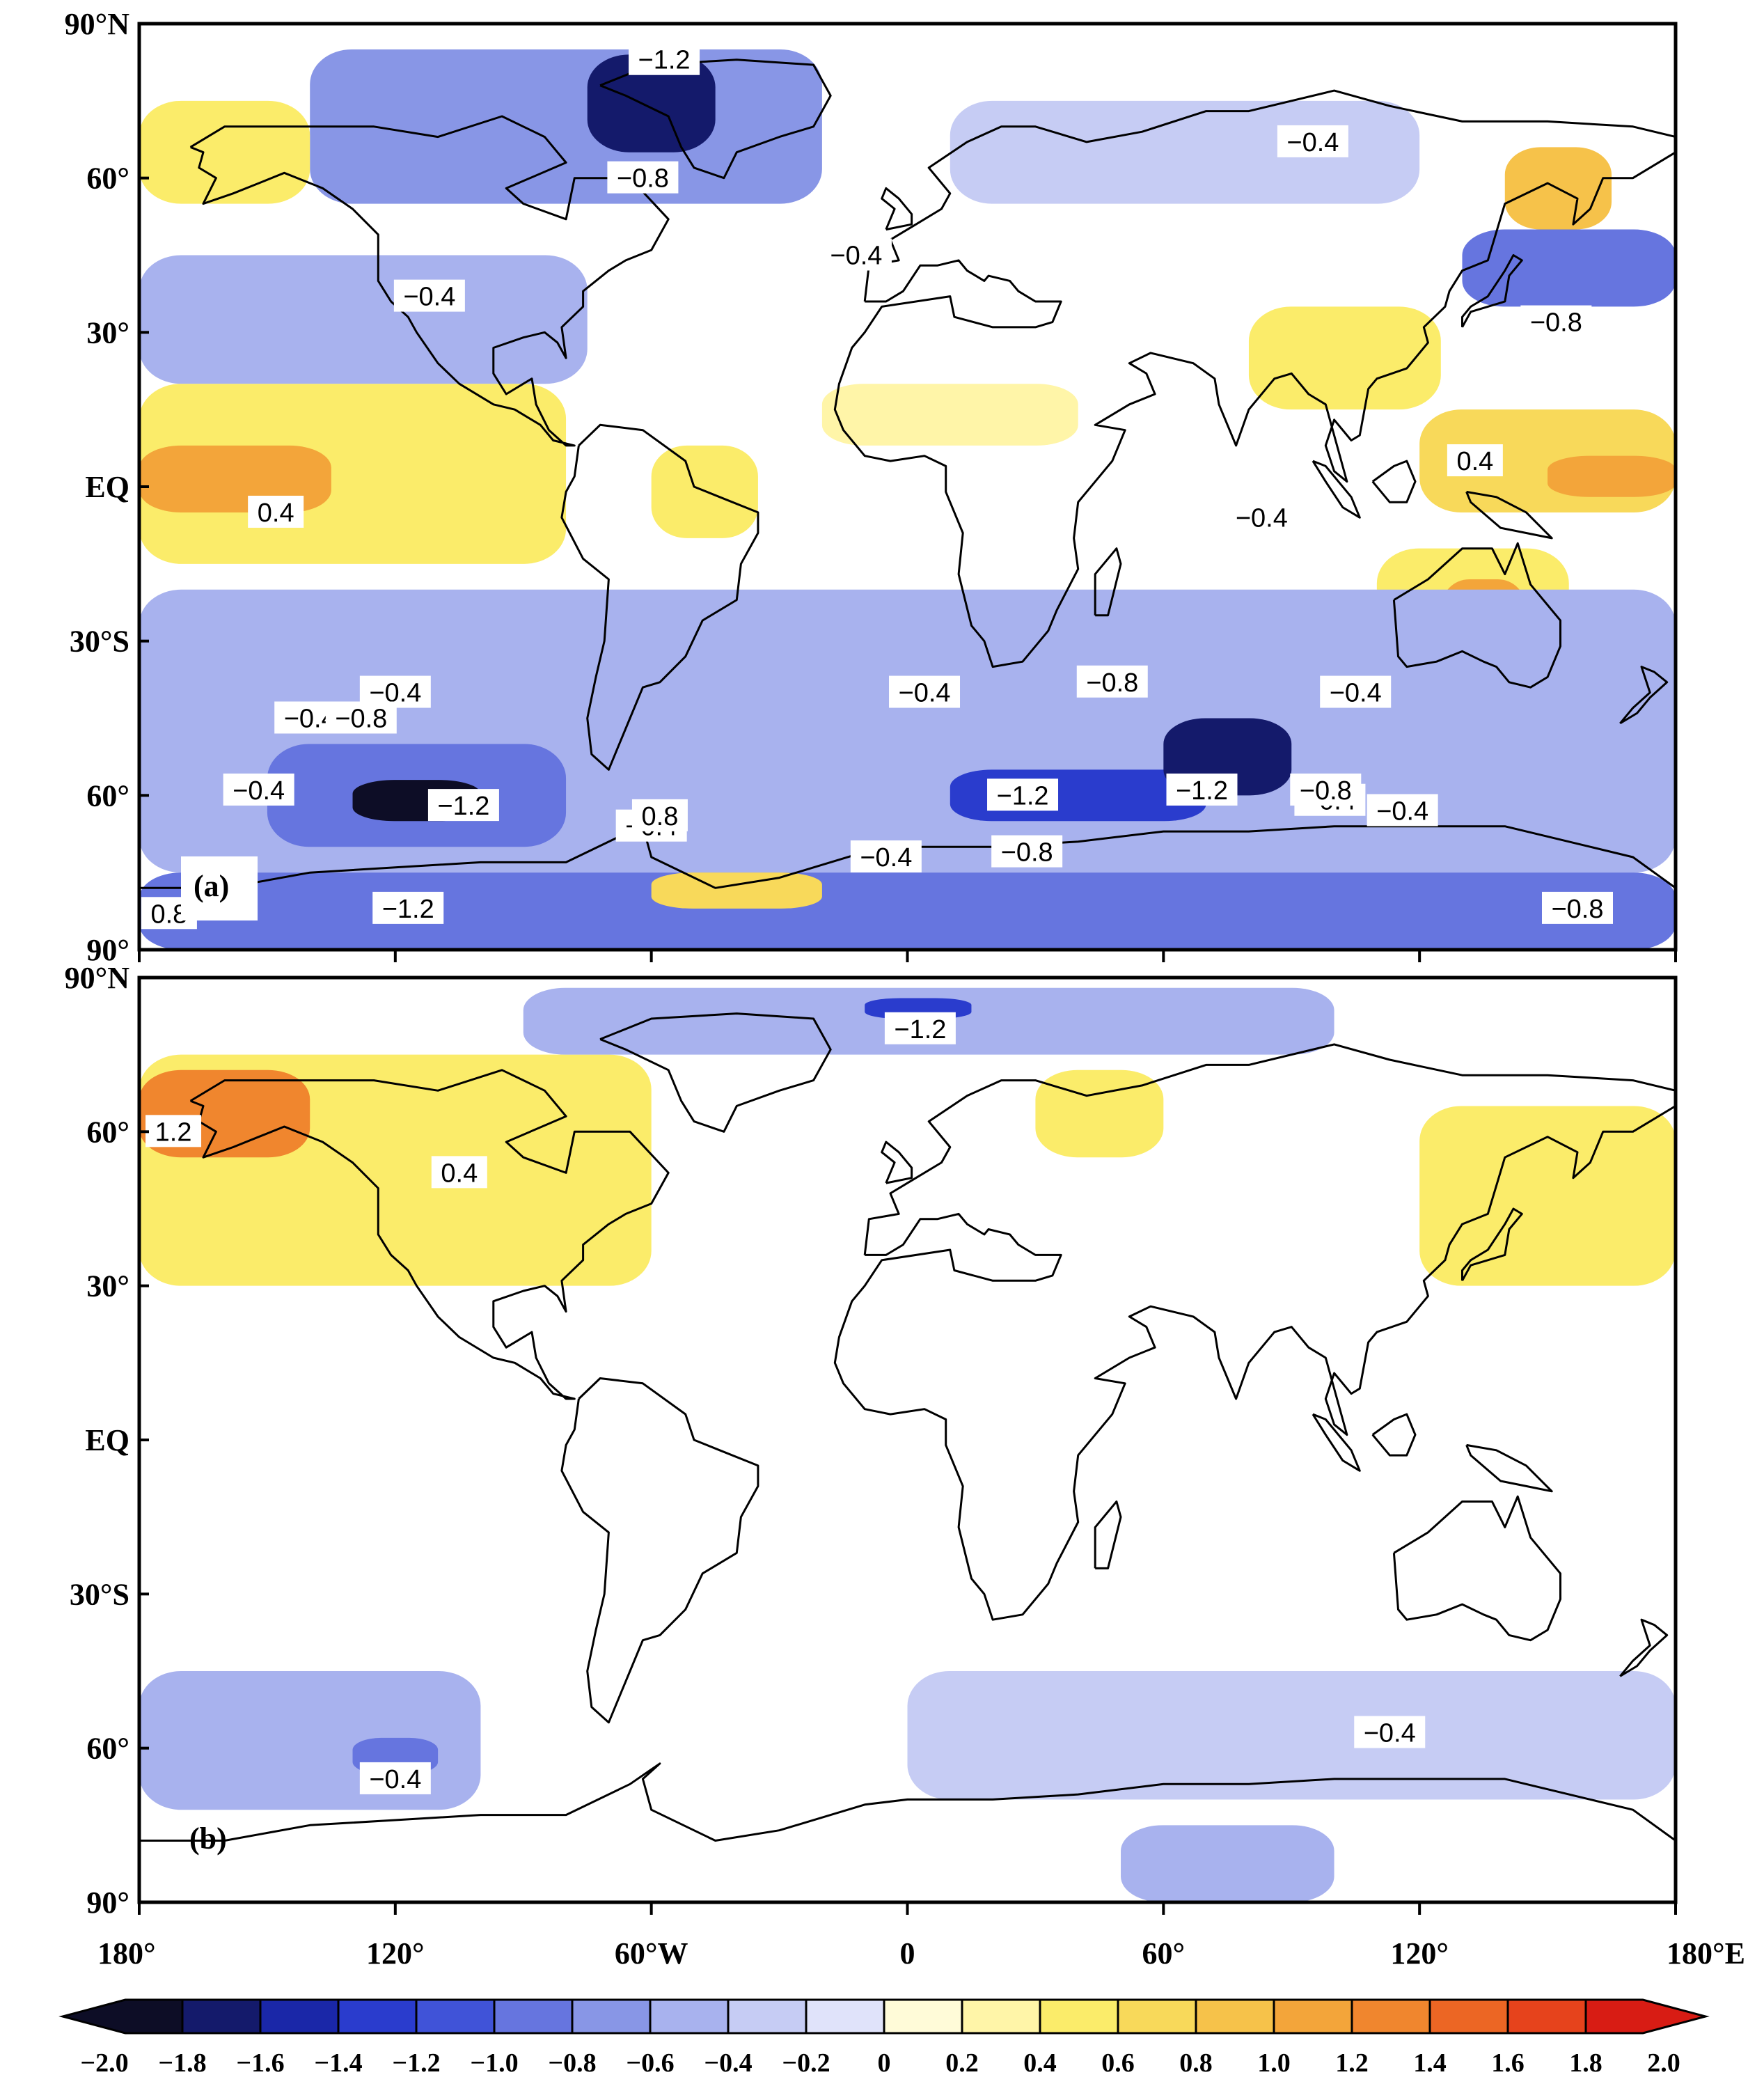  Describe the element at coordinates (1336, 1443) in the screenshot. I see `panel-b-sumatra-coastline` at that location.